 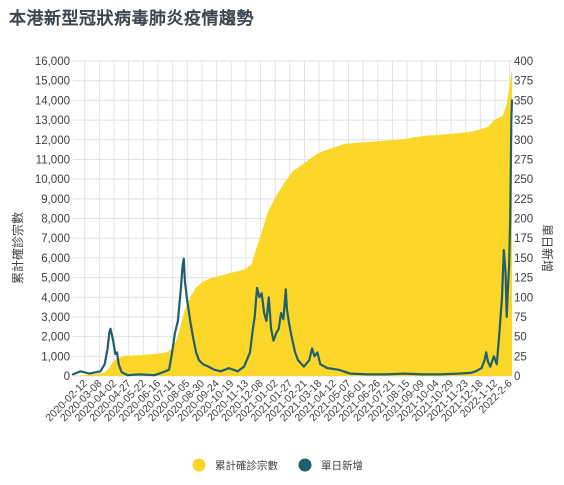 What do you see at coordinates (523, 200) in the screenshot?
I see `y-right-tick-label: 225` at bounding box center [523, 200].